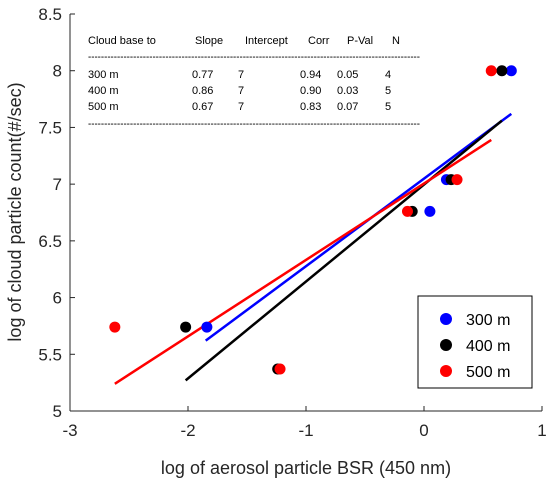  I want to click on legend-label-300m: 300 m, so click(488, 320).